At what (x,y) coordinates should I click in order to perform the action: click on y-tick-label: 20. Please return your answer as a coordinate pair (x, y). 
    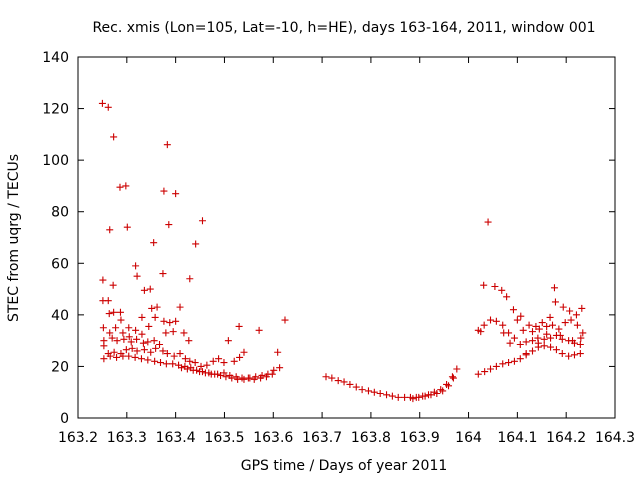
    Looking at the image, I should click on (60, 367).